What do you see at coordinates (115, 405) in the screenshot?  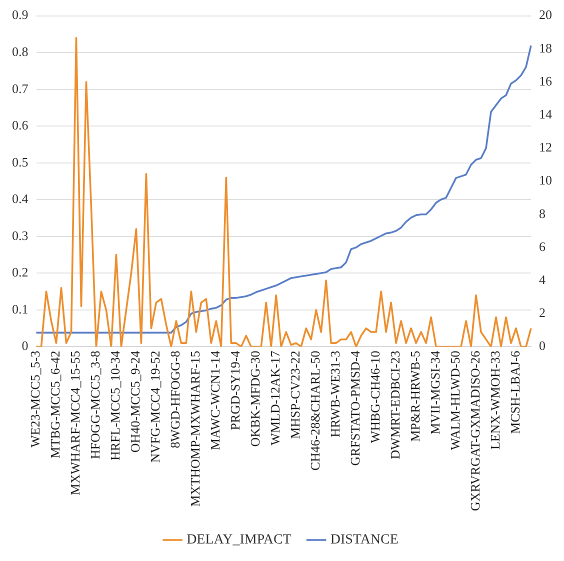 I see `x-tick-label: HRFL-MCC5_10-34` at bounding box center [115, 405].